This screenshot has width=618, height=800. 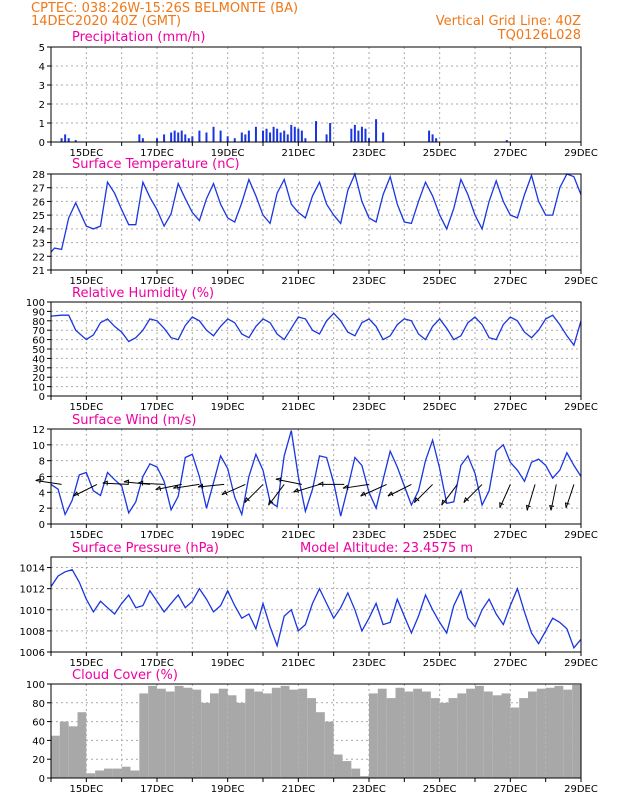 What do you see at coordinates (298, 535) in the screenshot?
I see `wind-xtick-label: 21DEC` at bounding box center [298, 535].